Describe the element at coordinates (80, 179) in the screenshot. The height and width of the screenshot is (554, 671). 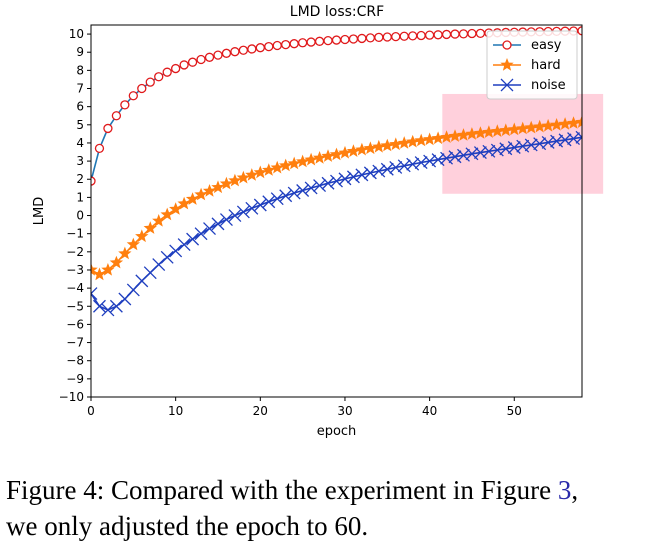
I see `y-tick-label: 2` at that location.